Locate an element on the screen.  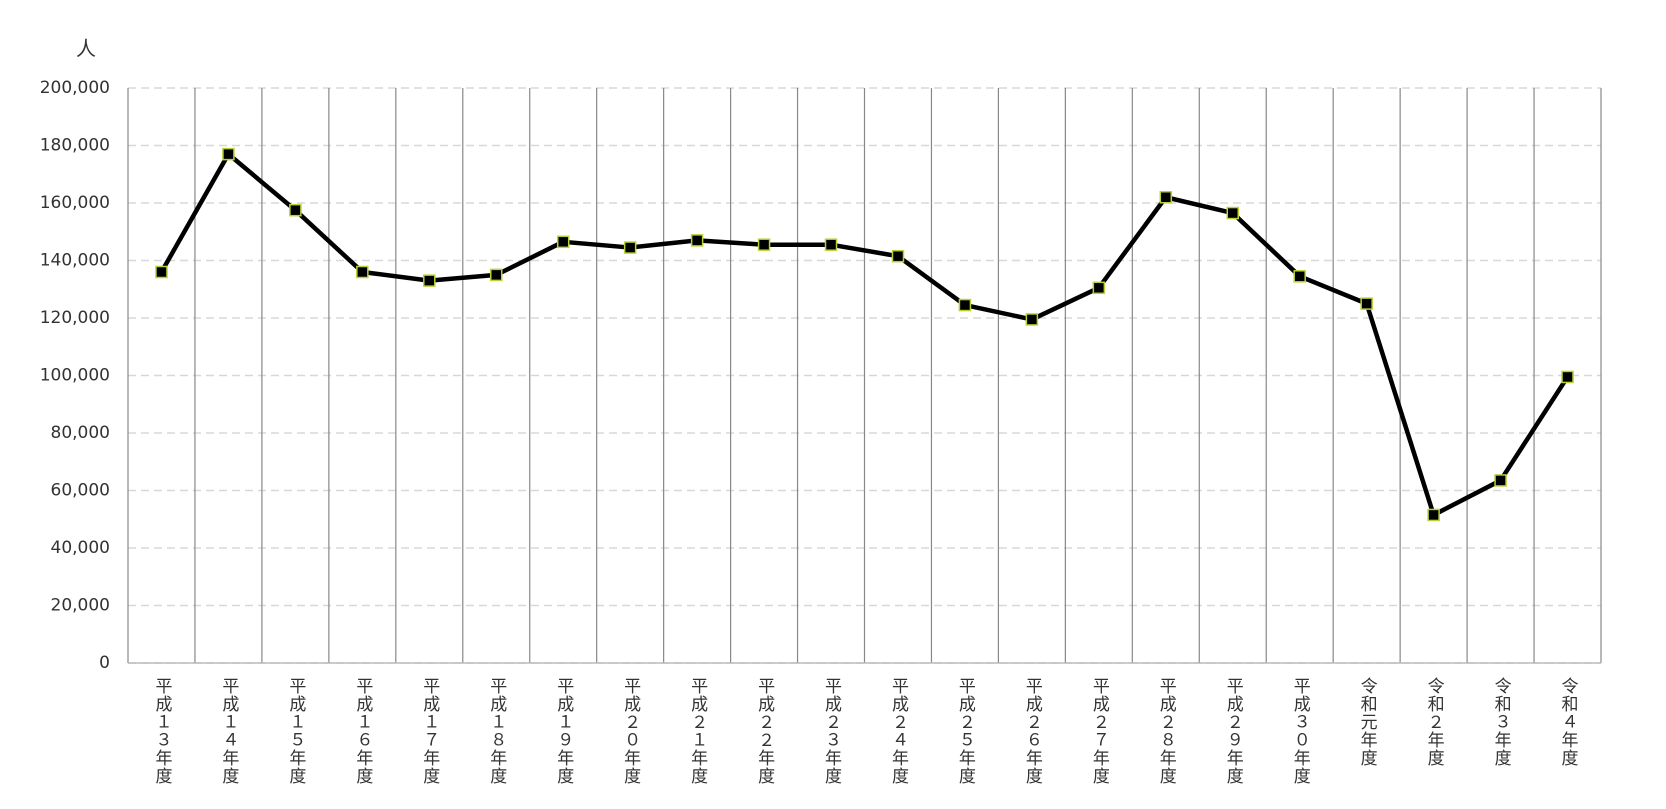
x-tick-label: 平成２０年度 is located at coordinates (630, 731).